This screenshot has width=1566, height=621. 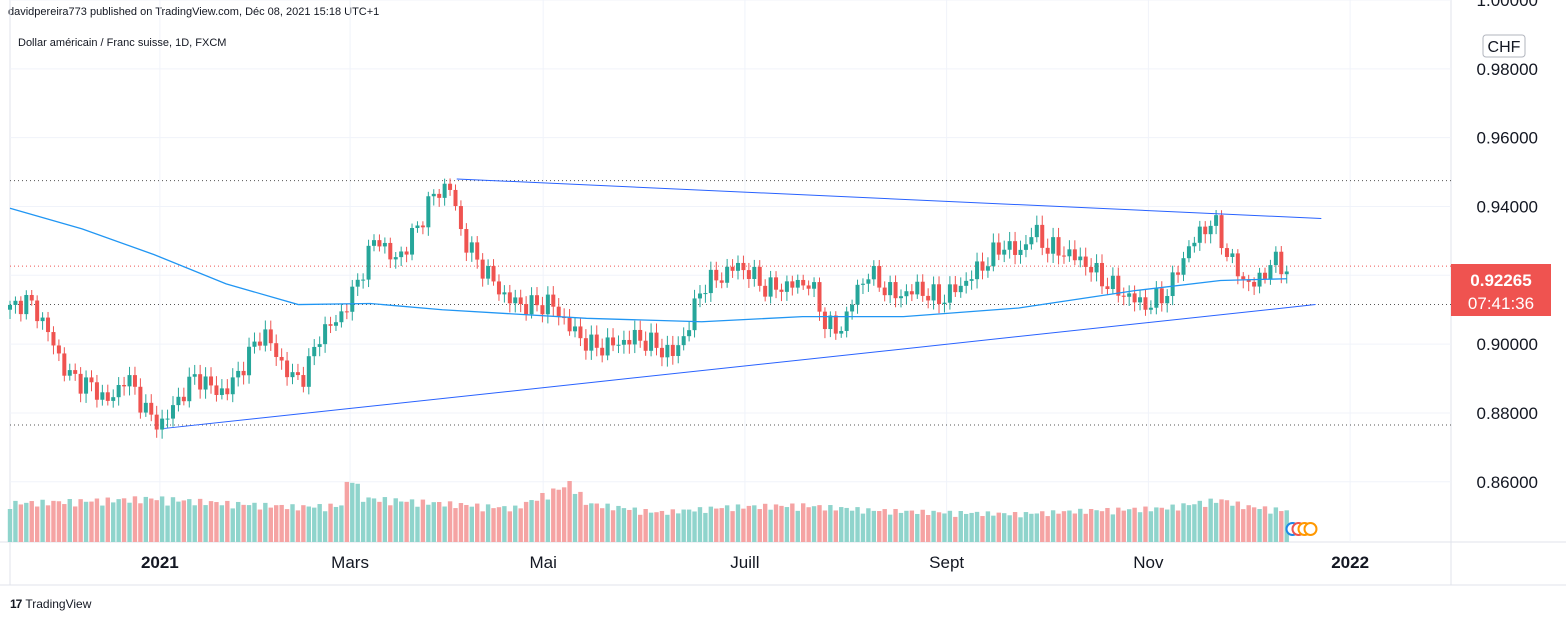 I want to click on x-tick-label: Mars, so click(x=350, y=562).